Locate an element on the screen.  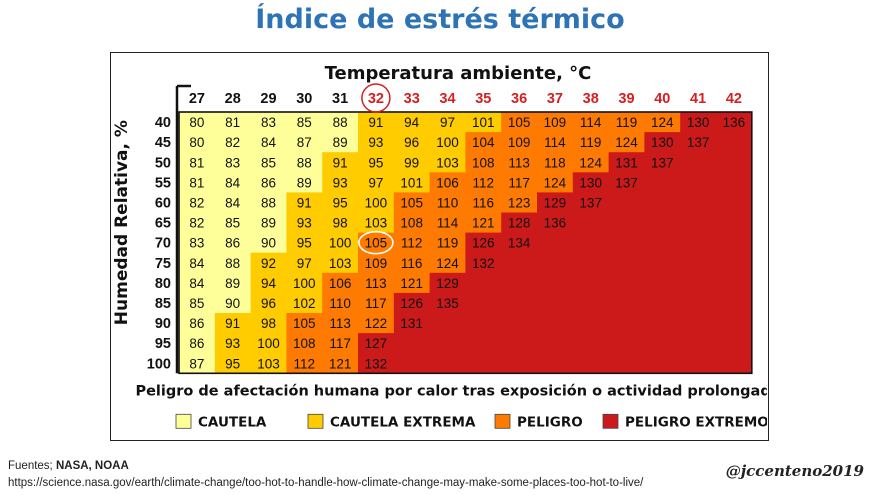
cell-value-label: 121 is located at coordinates (411, 283).